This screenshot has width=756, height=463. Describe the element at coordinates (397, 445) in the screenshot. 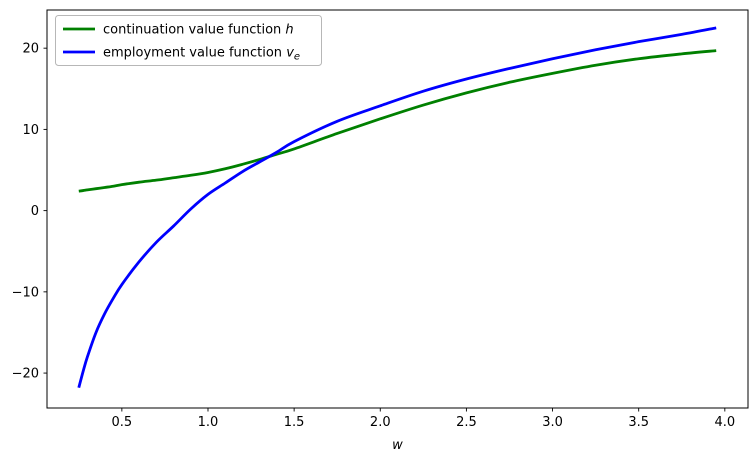

I see `x-axis-label: w` at that location.